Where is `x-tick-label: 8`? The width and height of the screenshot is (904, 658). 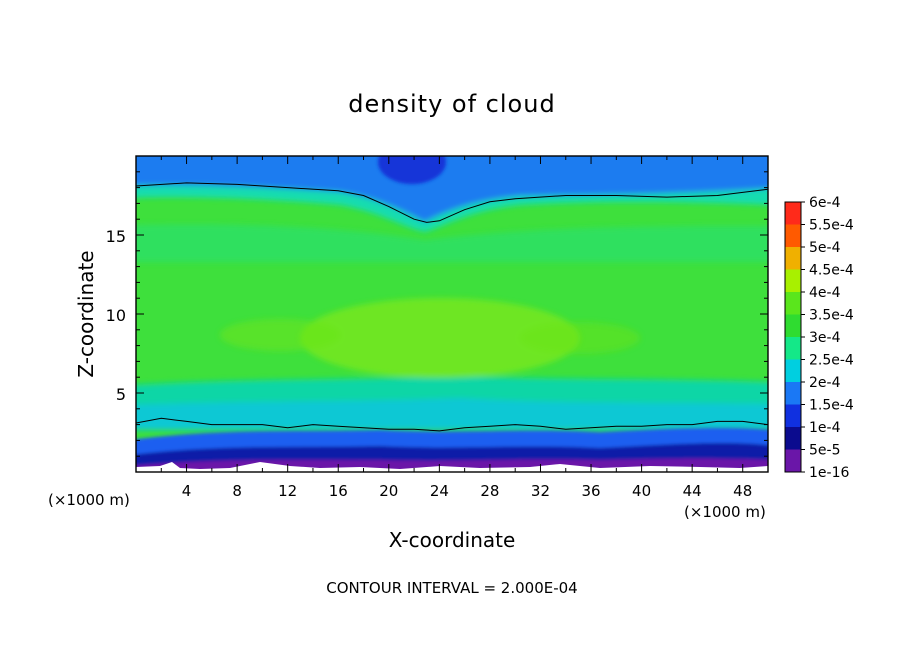 x-tick-label: 8 is located at coordinates (237, 491).